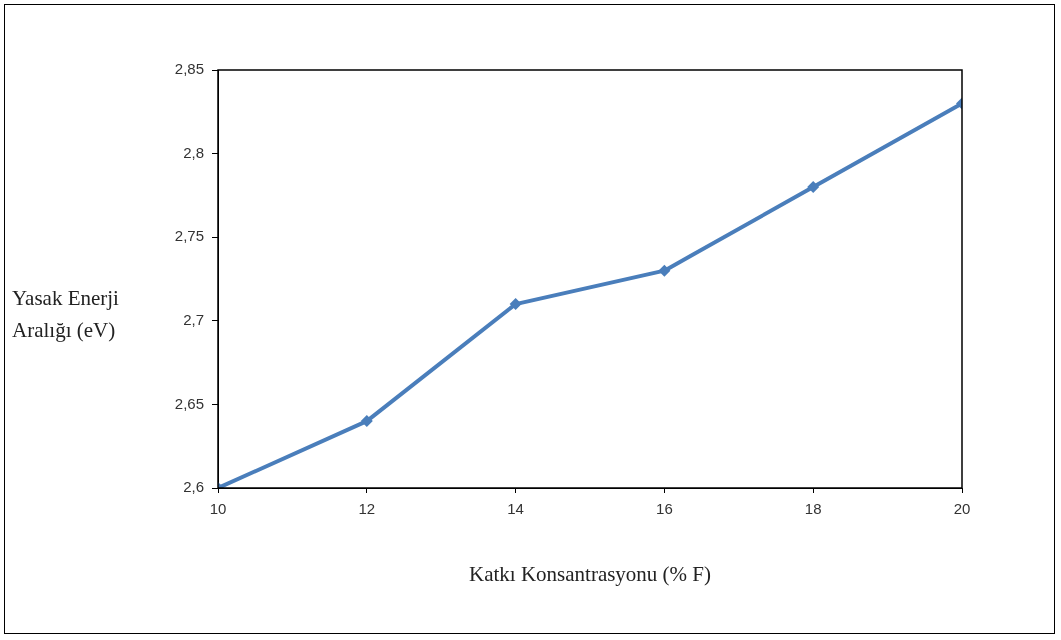  Describe the element at coordinates (813, 509) in the screenshot. I see `x-tick-label: 18` at that location.